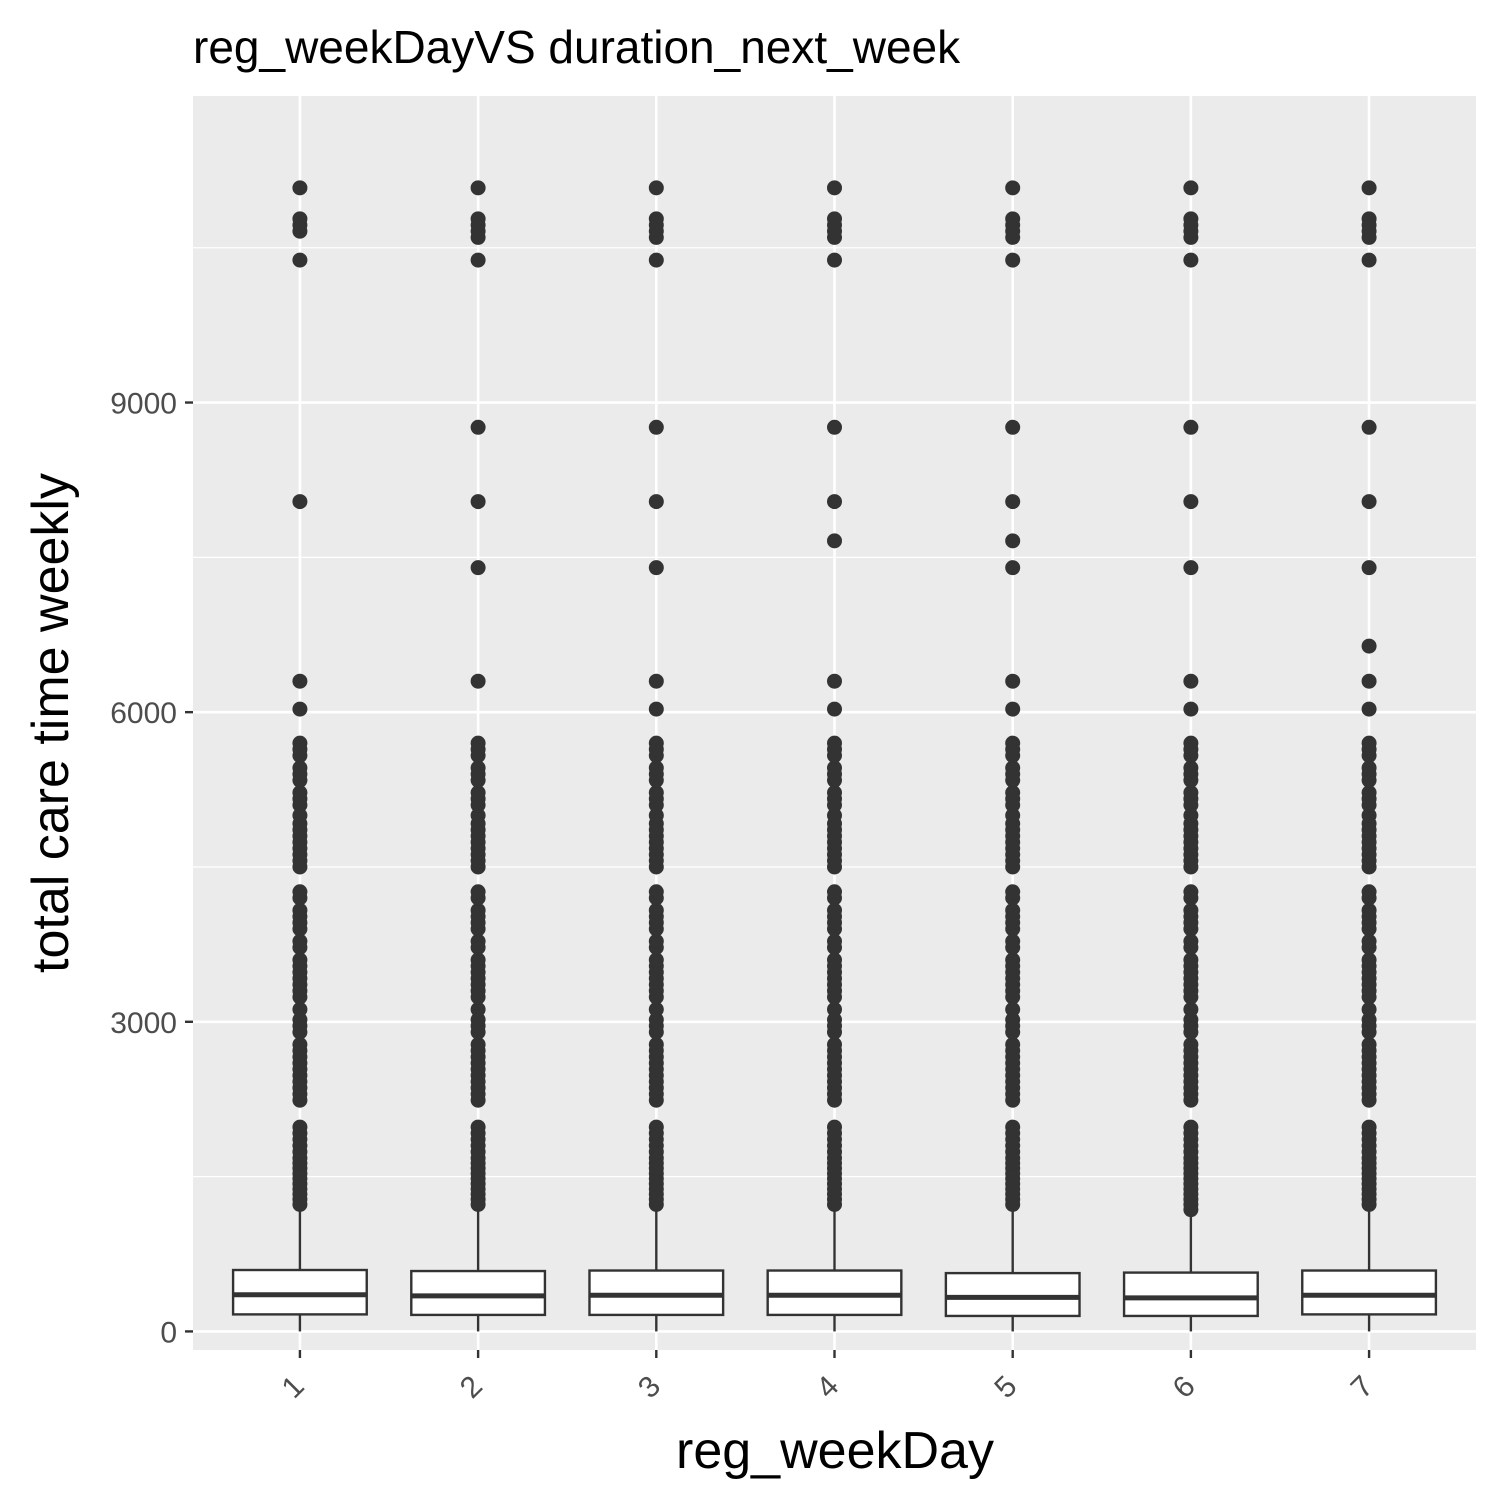 This screenshot has height=1500, width=1500. What do you see at coordinates (827, 1387) in the screenshot?
I see `x-tick-label: 4` at bounding box center [827, 1387].